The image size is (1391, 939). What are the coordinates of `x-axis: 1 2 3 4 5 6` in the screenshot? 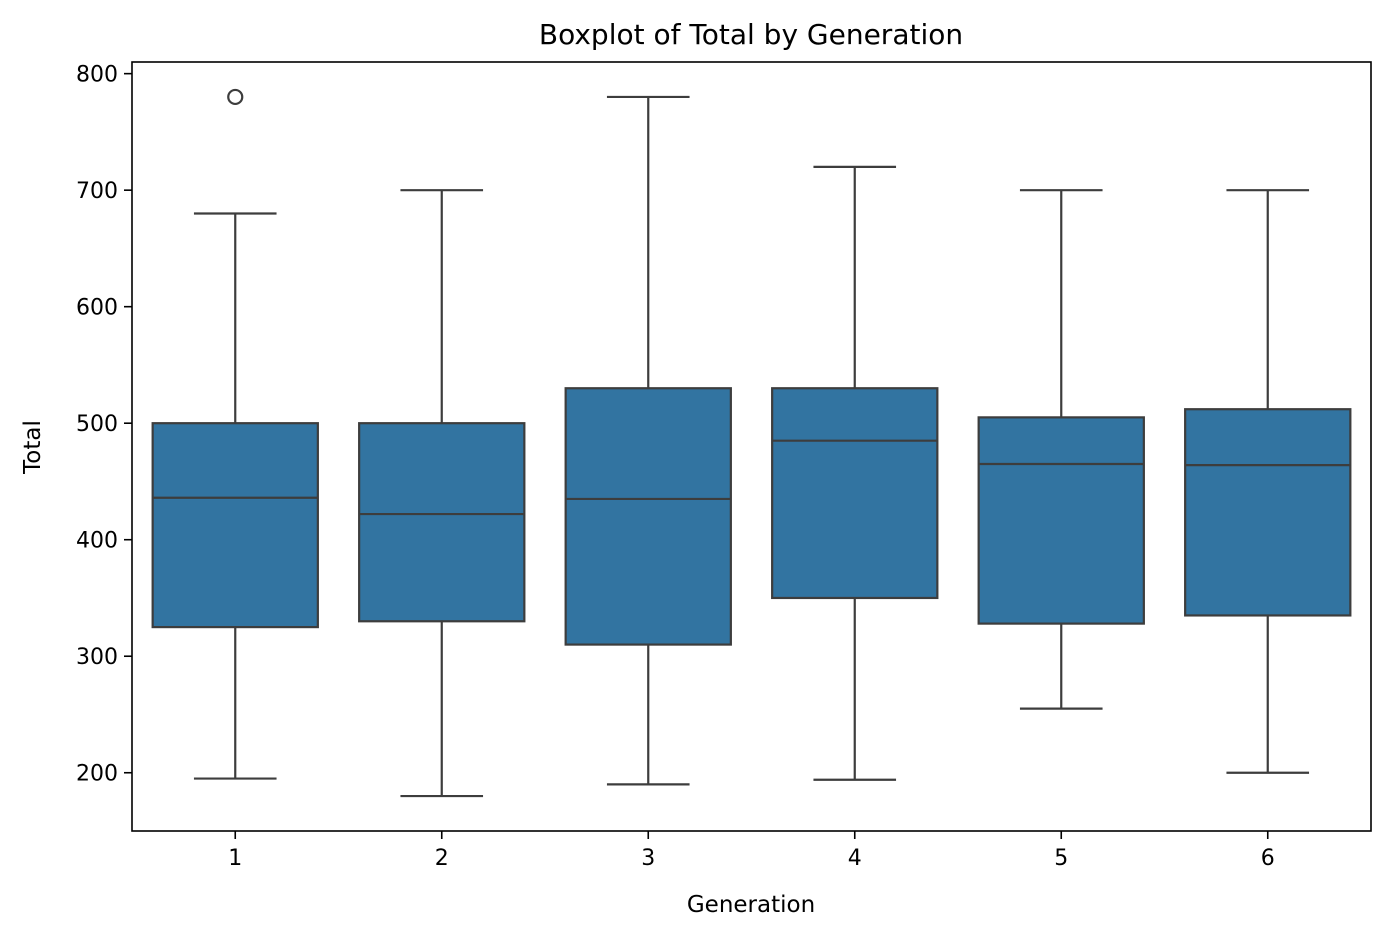 It's located at (751, 851).